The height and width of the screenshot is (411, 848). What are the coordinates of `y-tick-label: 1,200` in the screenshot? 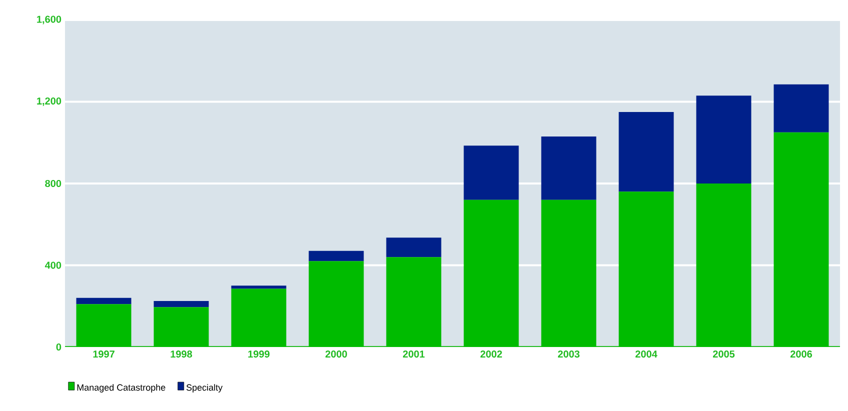 It's located at (49, 101).